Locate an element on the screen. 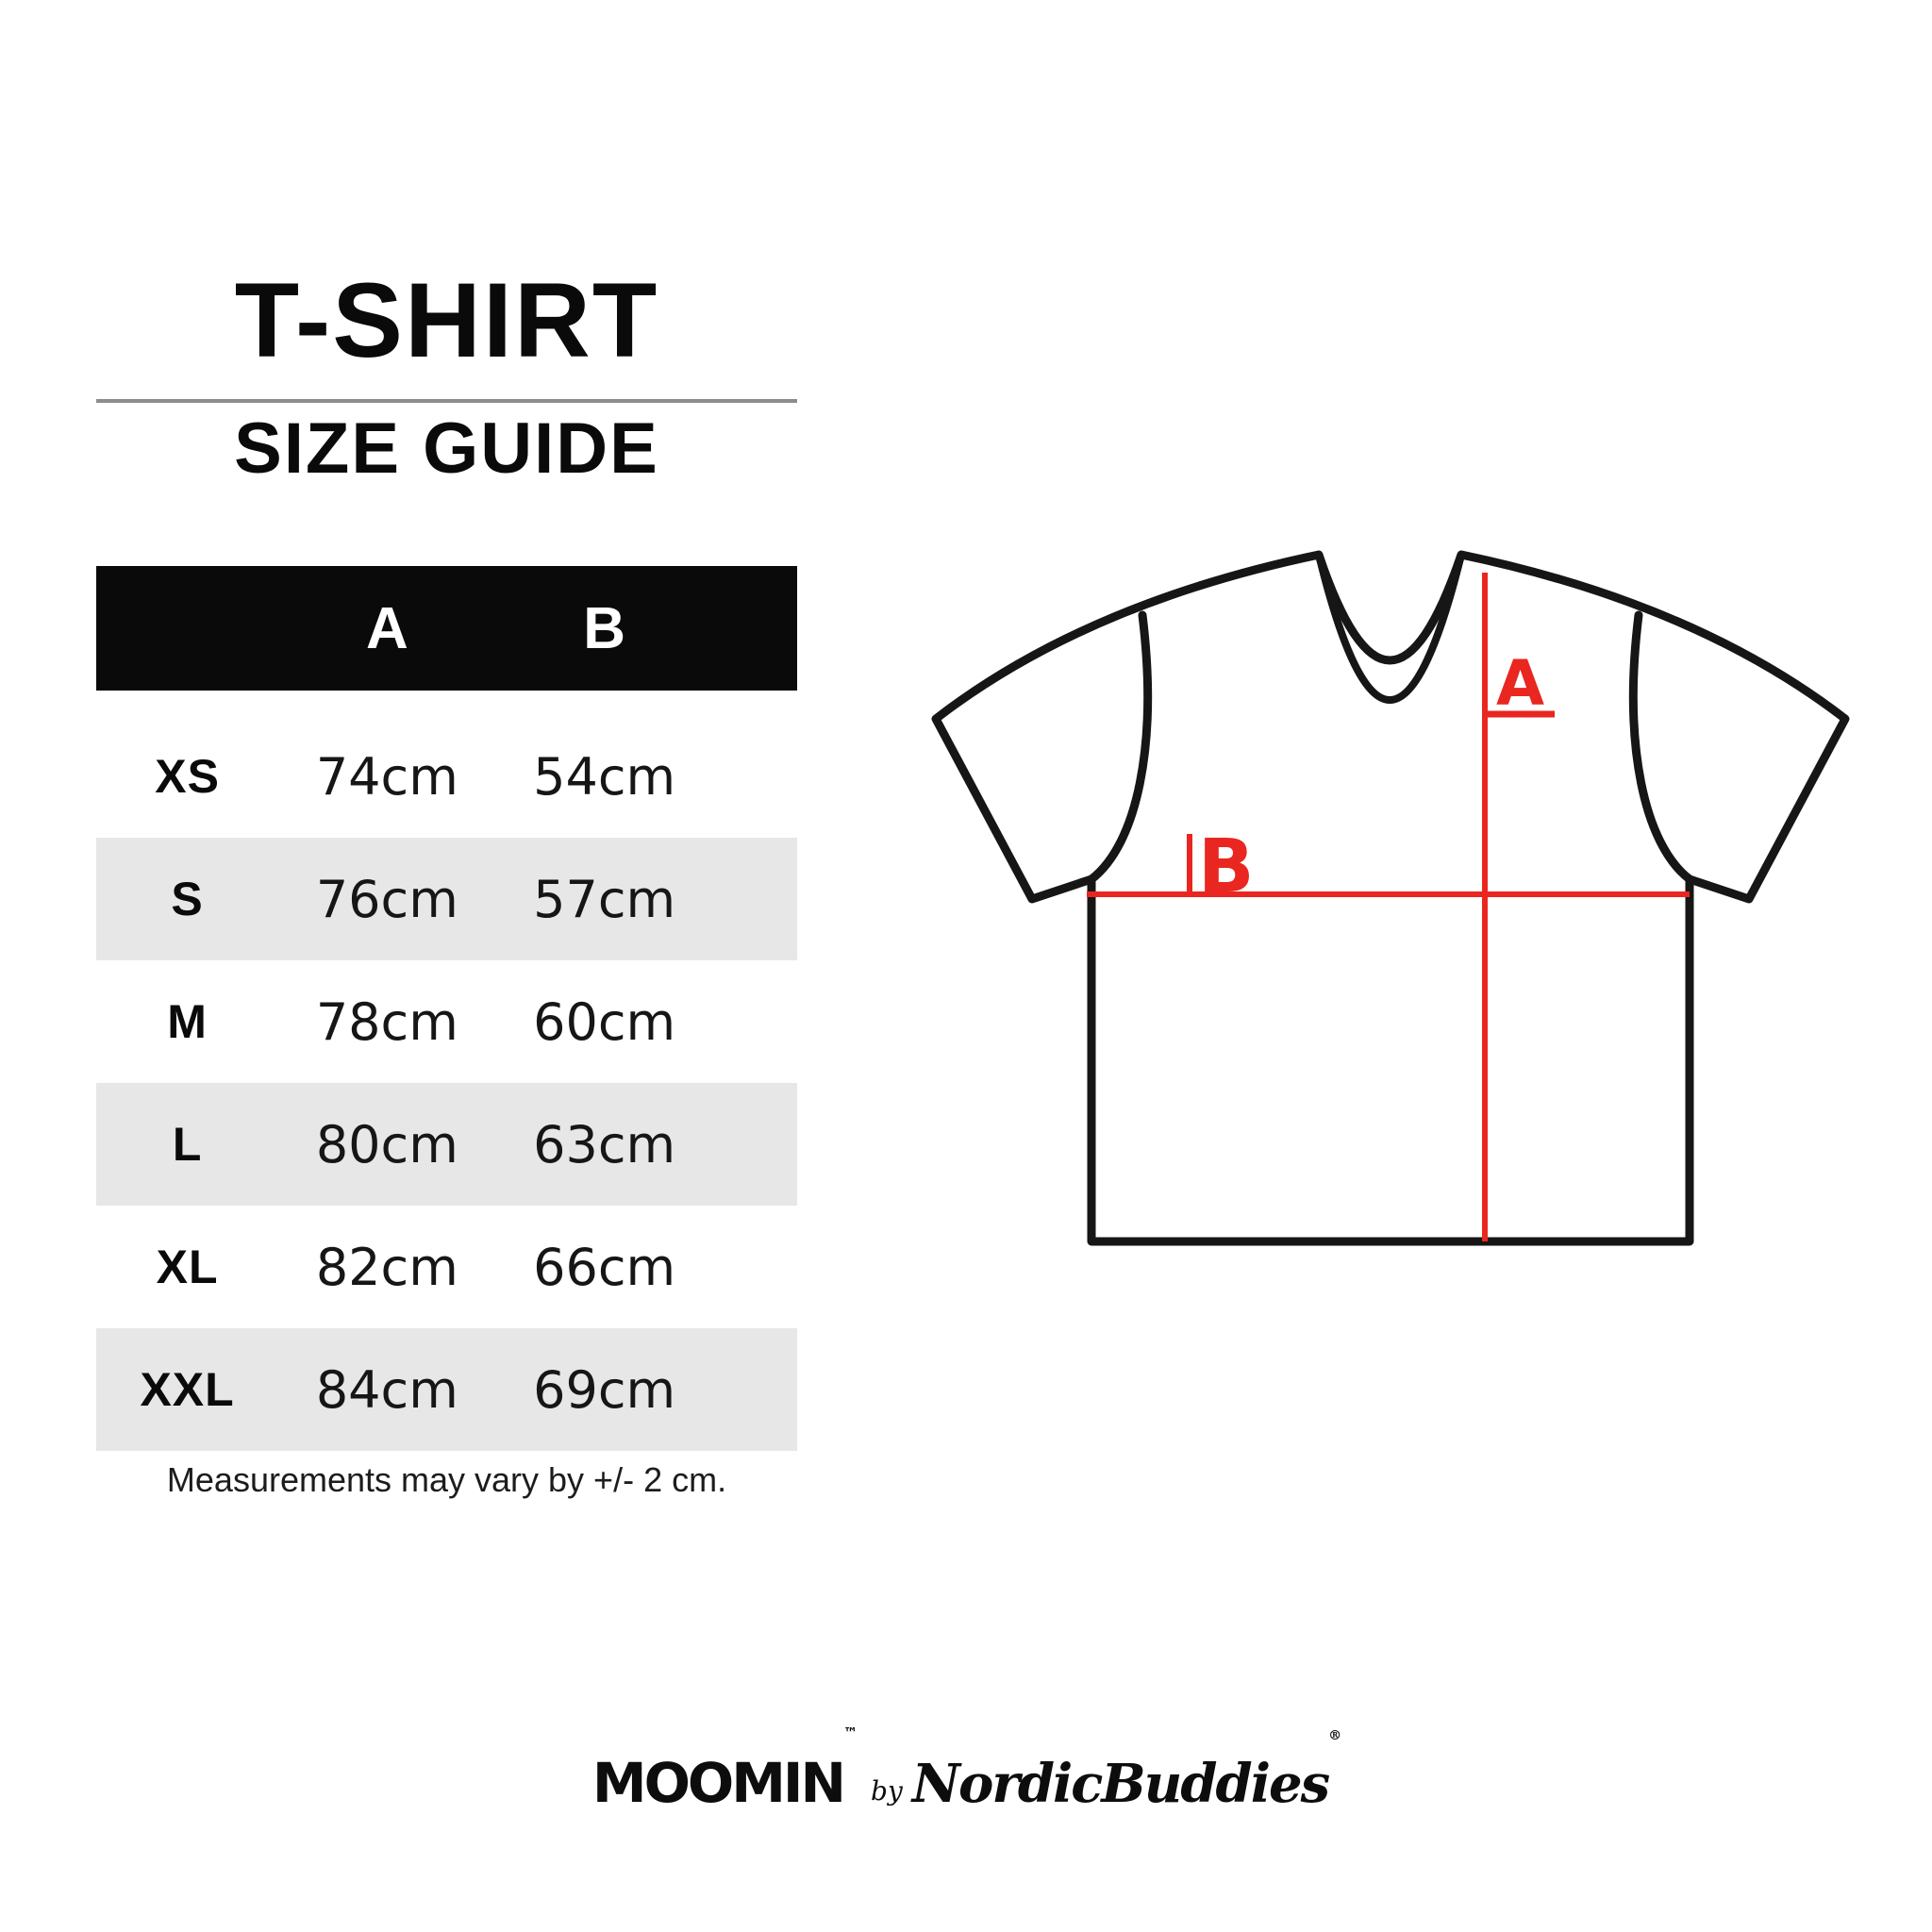 Image resolution: width=1932 pixels, height=1932 pixels. registered-symbol: ® is located at coordinates (1334, 1736).